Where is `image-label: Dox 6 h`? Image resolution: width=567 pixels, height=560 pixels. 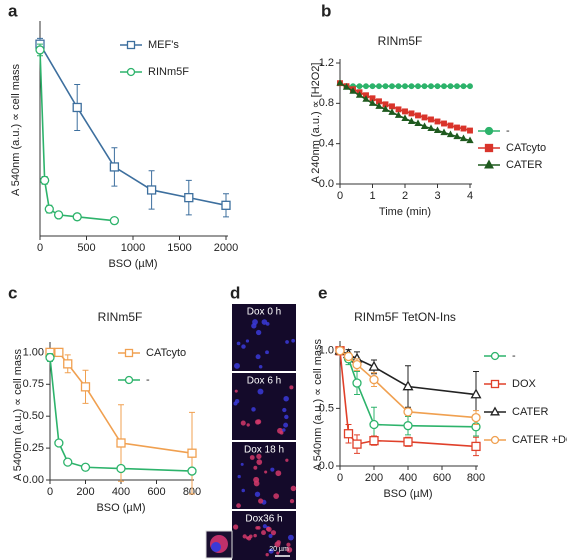
image-label: Dox 6 h is located at coordinates (264, 381).